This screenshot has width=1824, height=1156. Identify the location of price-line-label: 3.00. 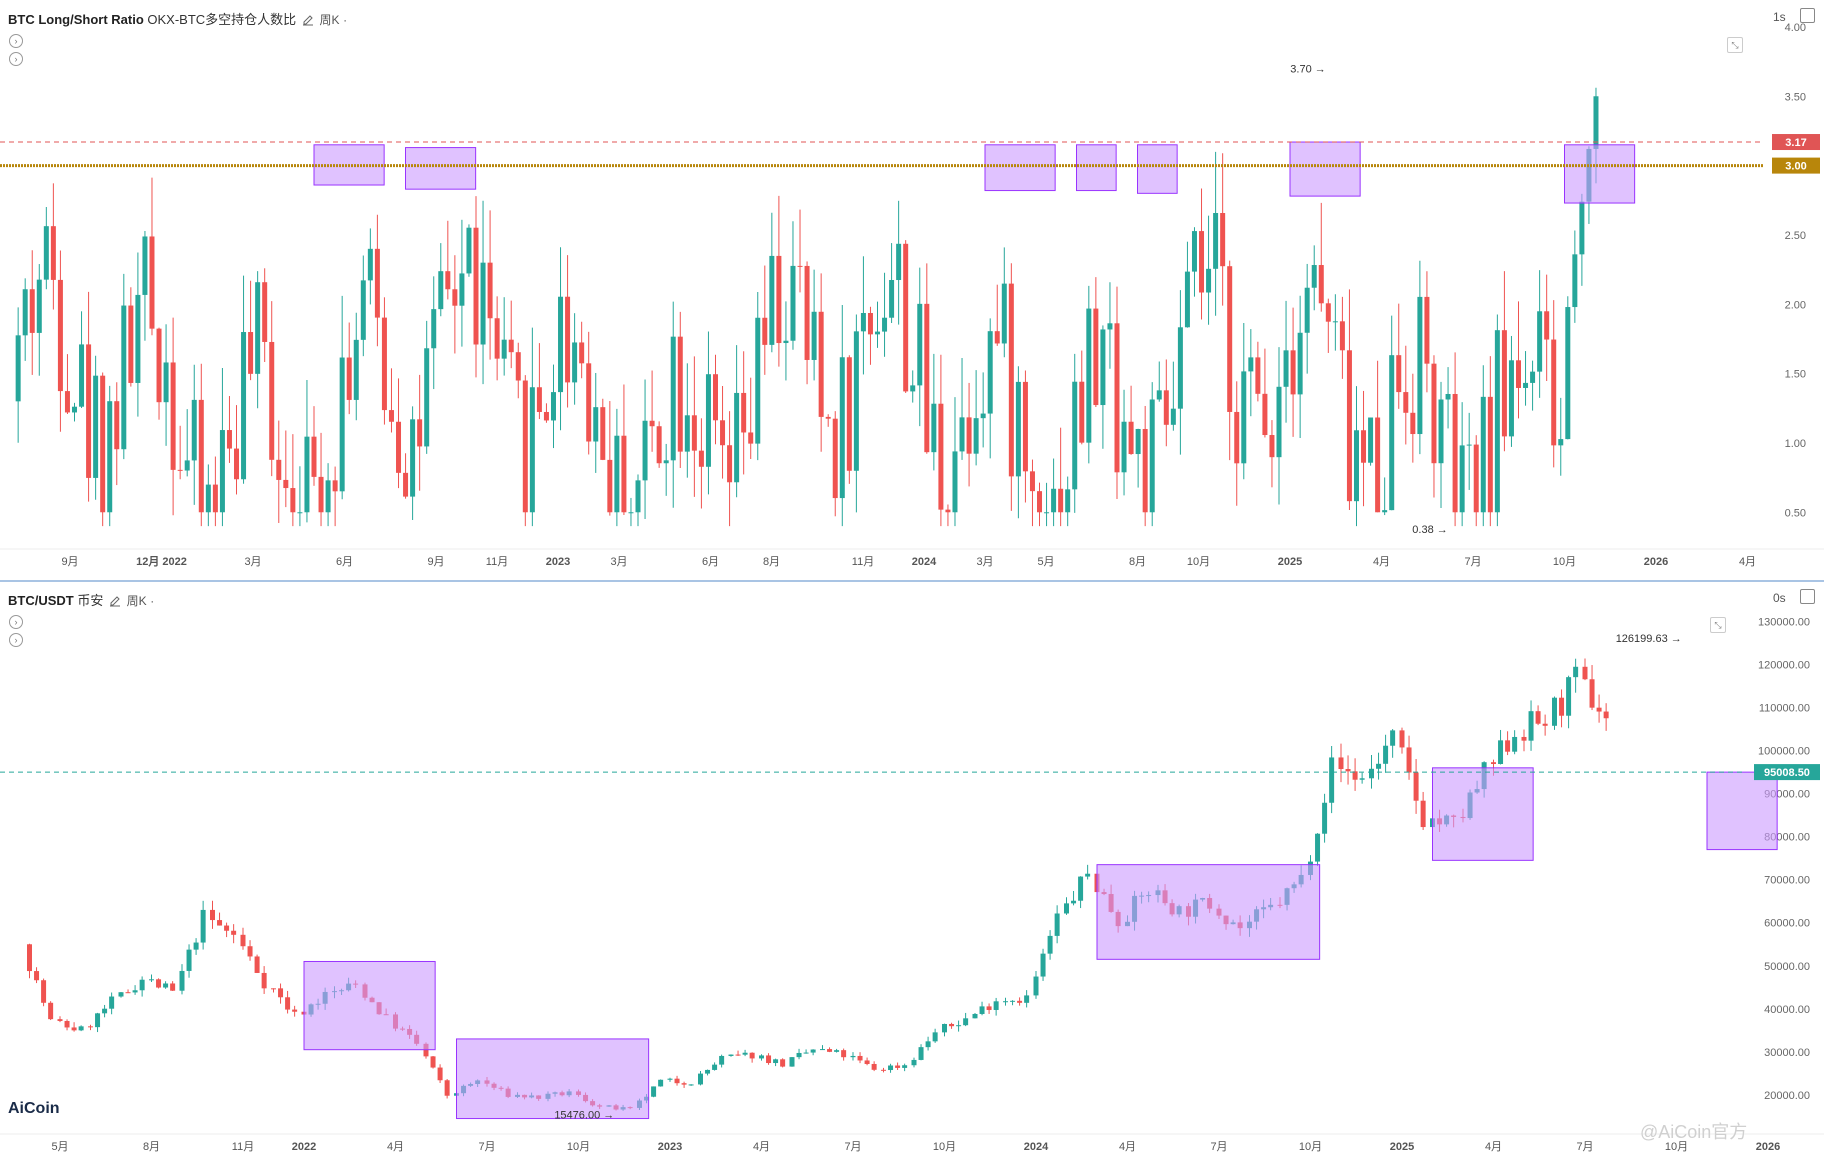
(1795, 167).